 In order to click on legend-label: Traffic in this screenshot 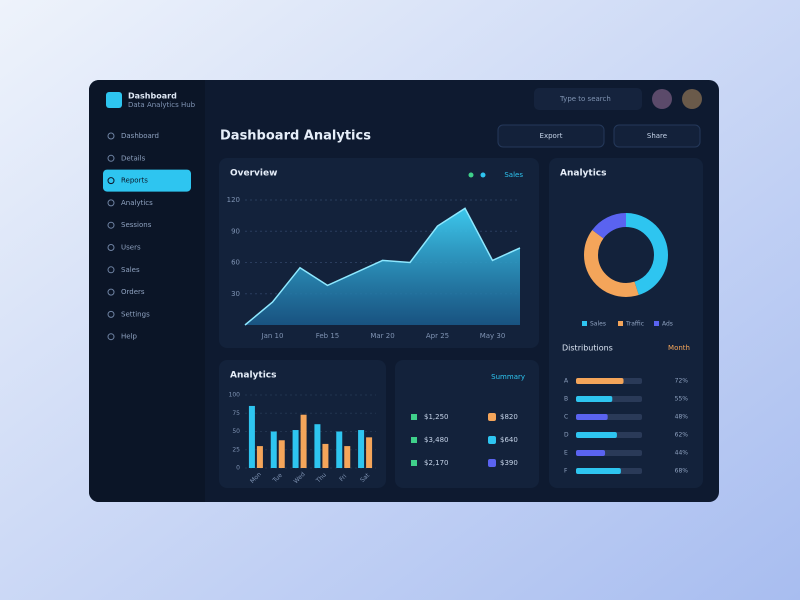, I will do `click(634, 324)`.